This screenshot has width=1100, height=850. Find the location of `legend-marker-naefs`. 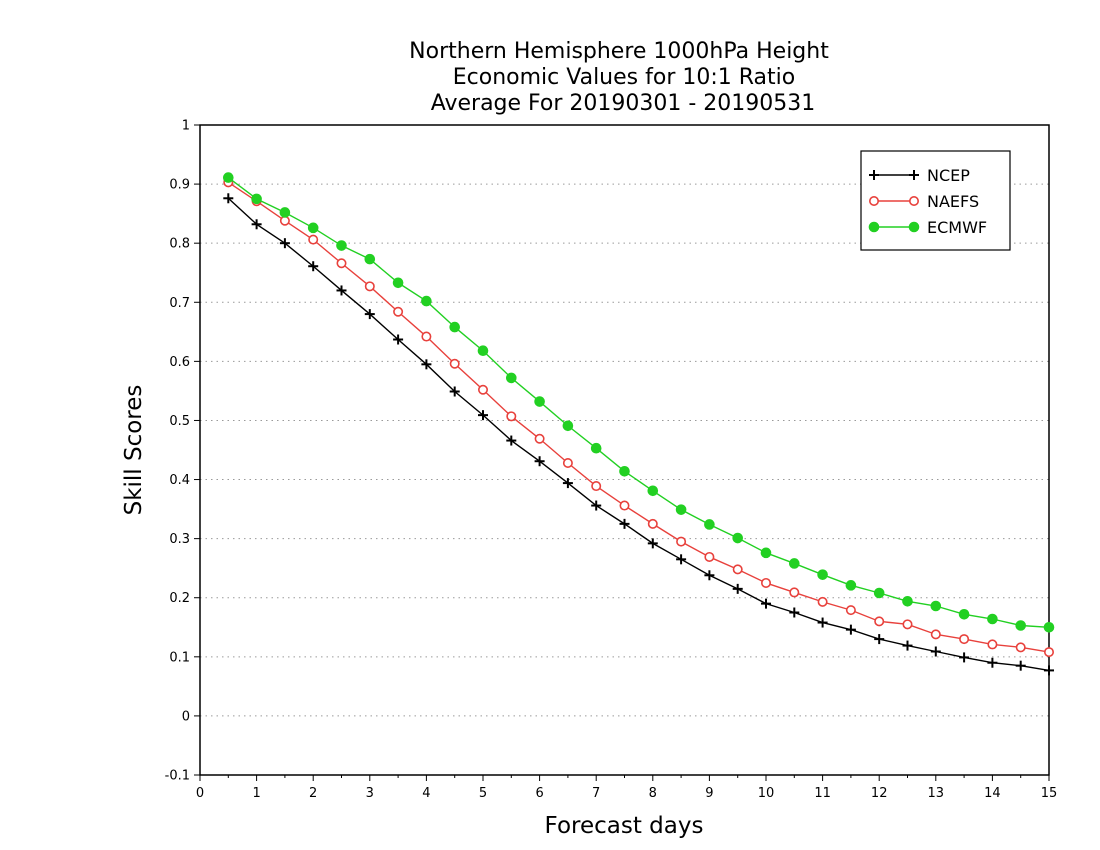

legend-marker-naefs is located at coordinates (873, 201).